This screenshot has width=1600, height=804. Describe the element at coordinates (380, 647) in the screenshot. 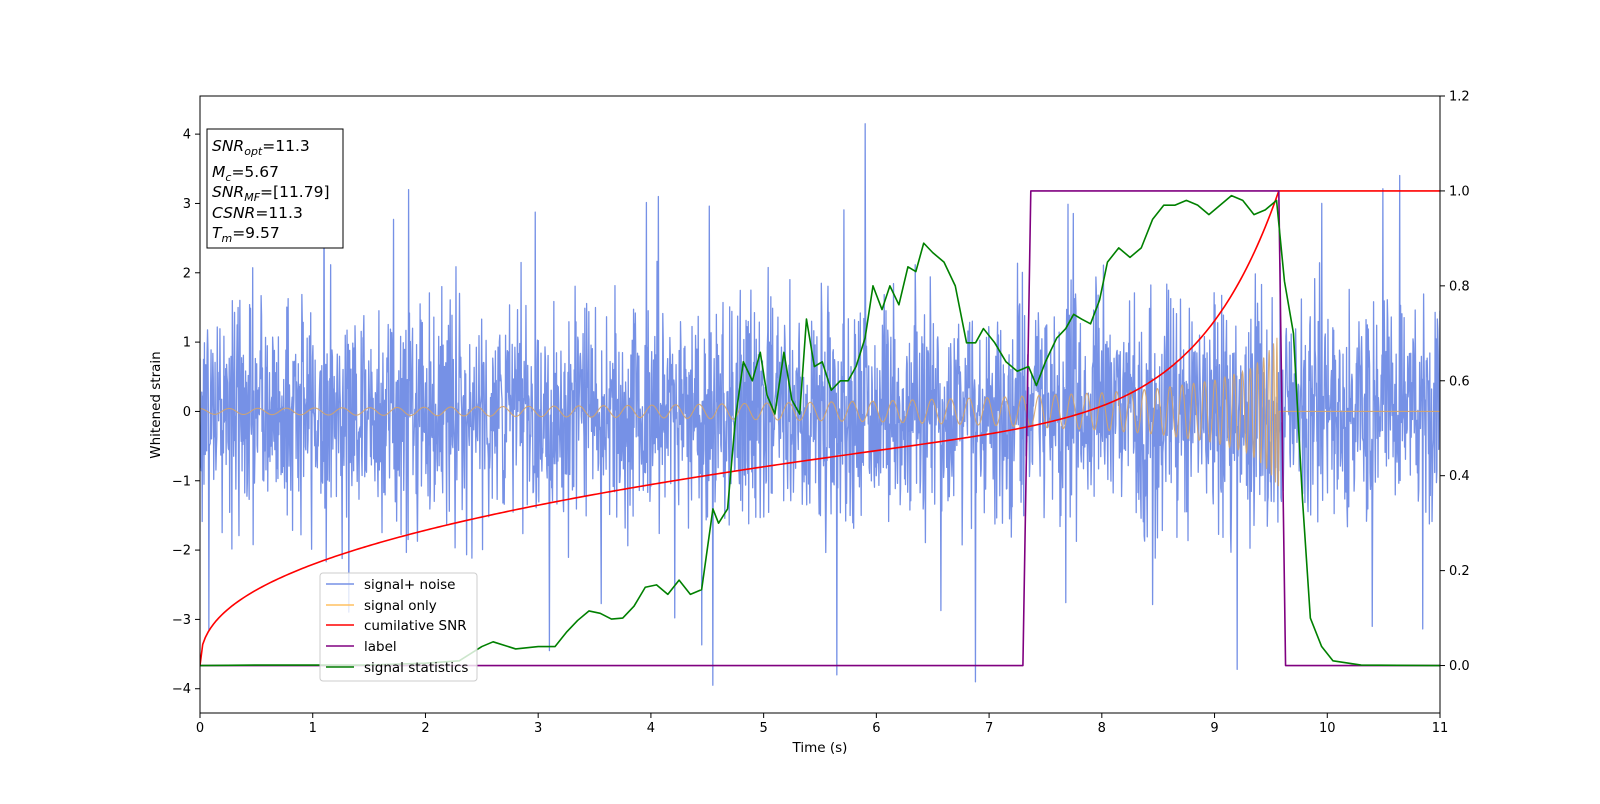

I see `legend-label-label: label` at that location.